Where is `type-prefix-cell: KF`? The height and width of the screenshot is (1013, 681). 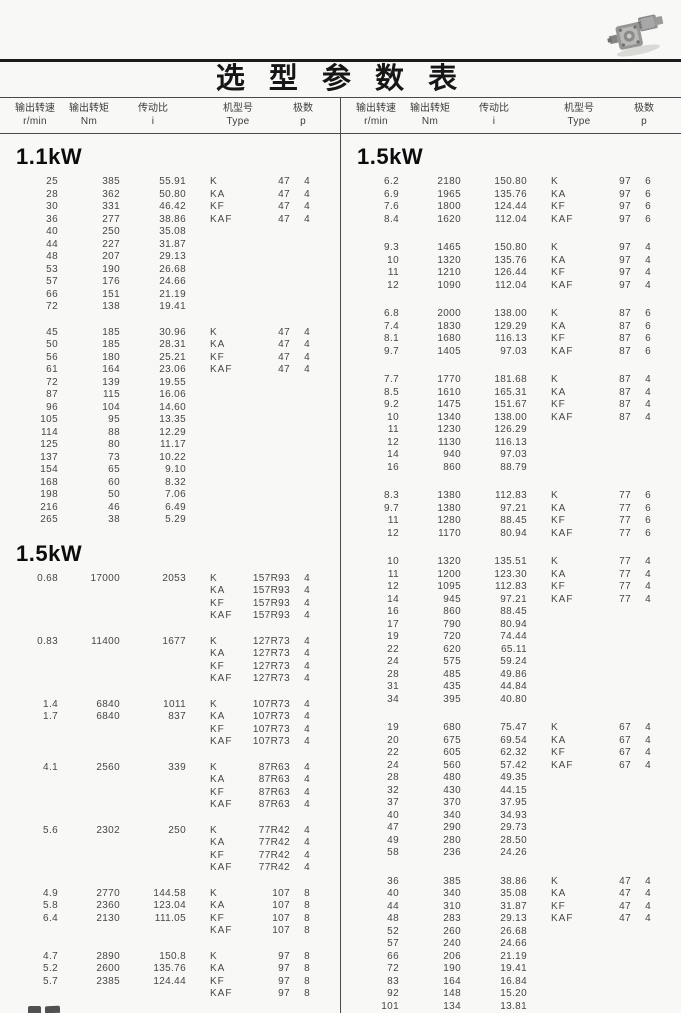 type-prefix-cell: KF is located at coordinates (217, 792).